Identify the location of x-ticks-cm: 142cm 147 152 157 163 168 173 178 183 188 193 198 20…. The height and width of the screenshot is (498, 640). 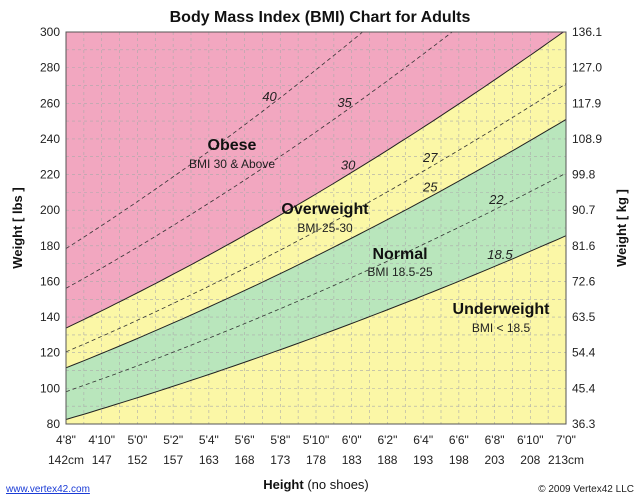
(316, 460).